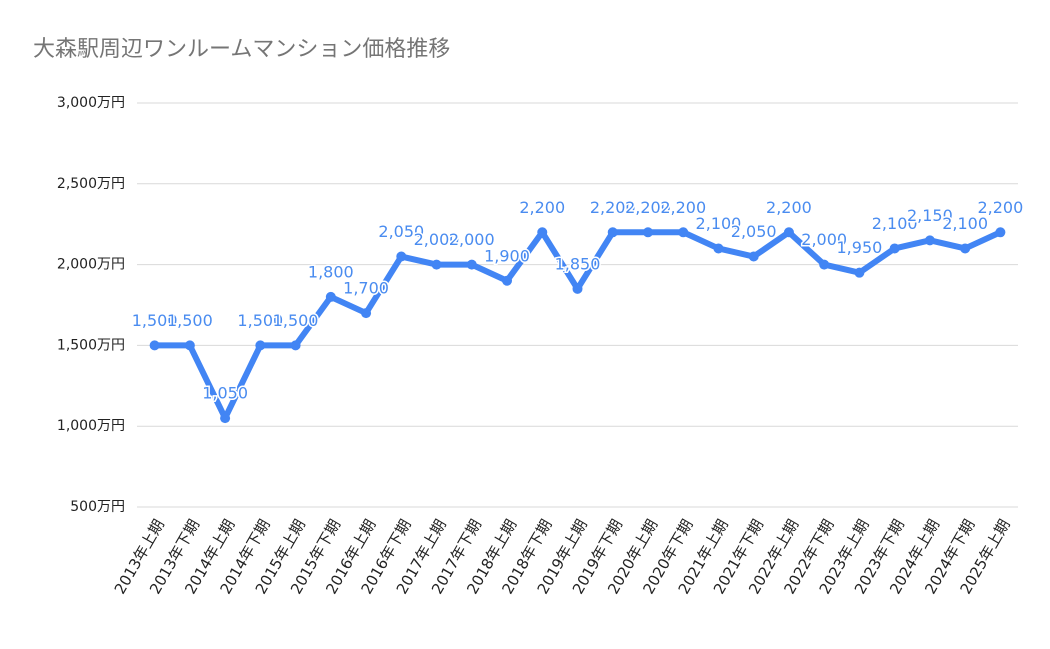 This screenshot has width=1050, height=649. What do you see at coordinates (91, 345) in the screenshot?
I see `y-tick-label: 1,500万円` at bounding box center [91, 345].